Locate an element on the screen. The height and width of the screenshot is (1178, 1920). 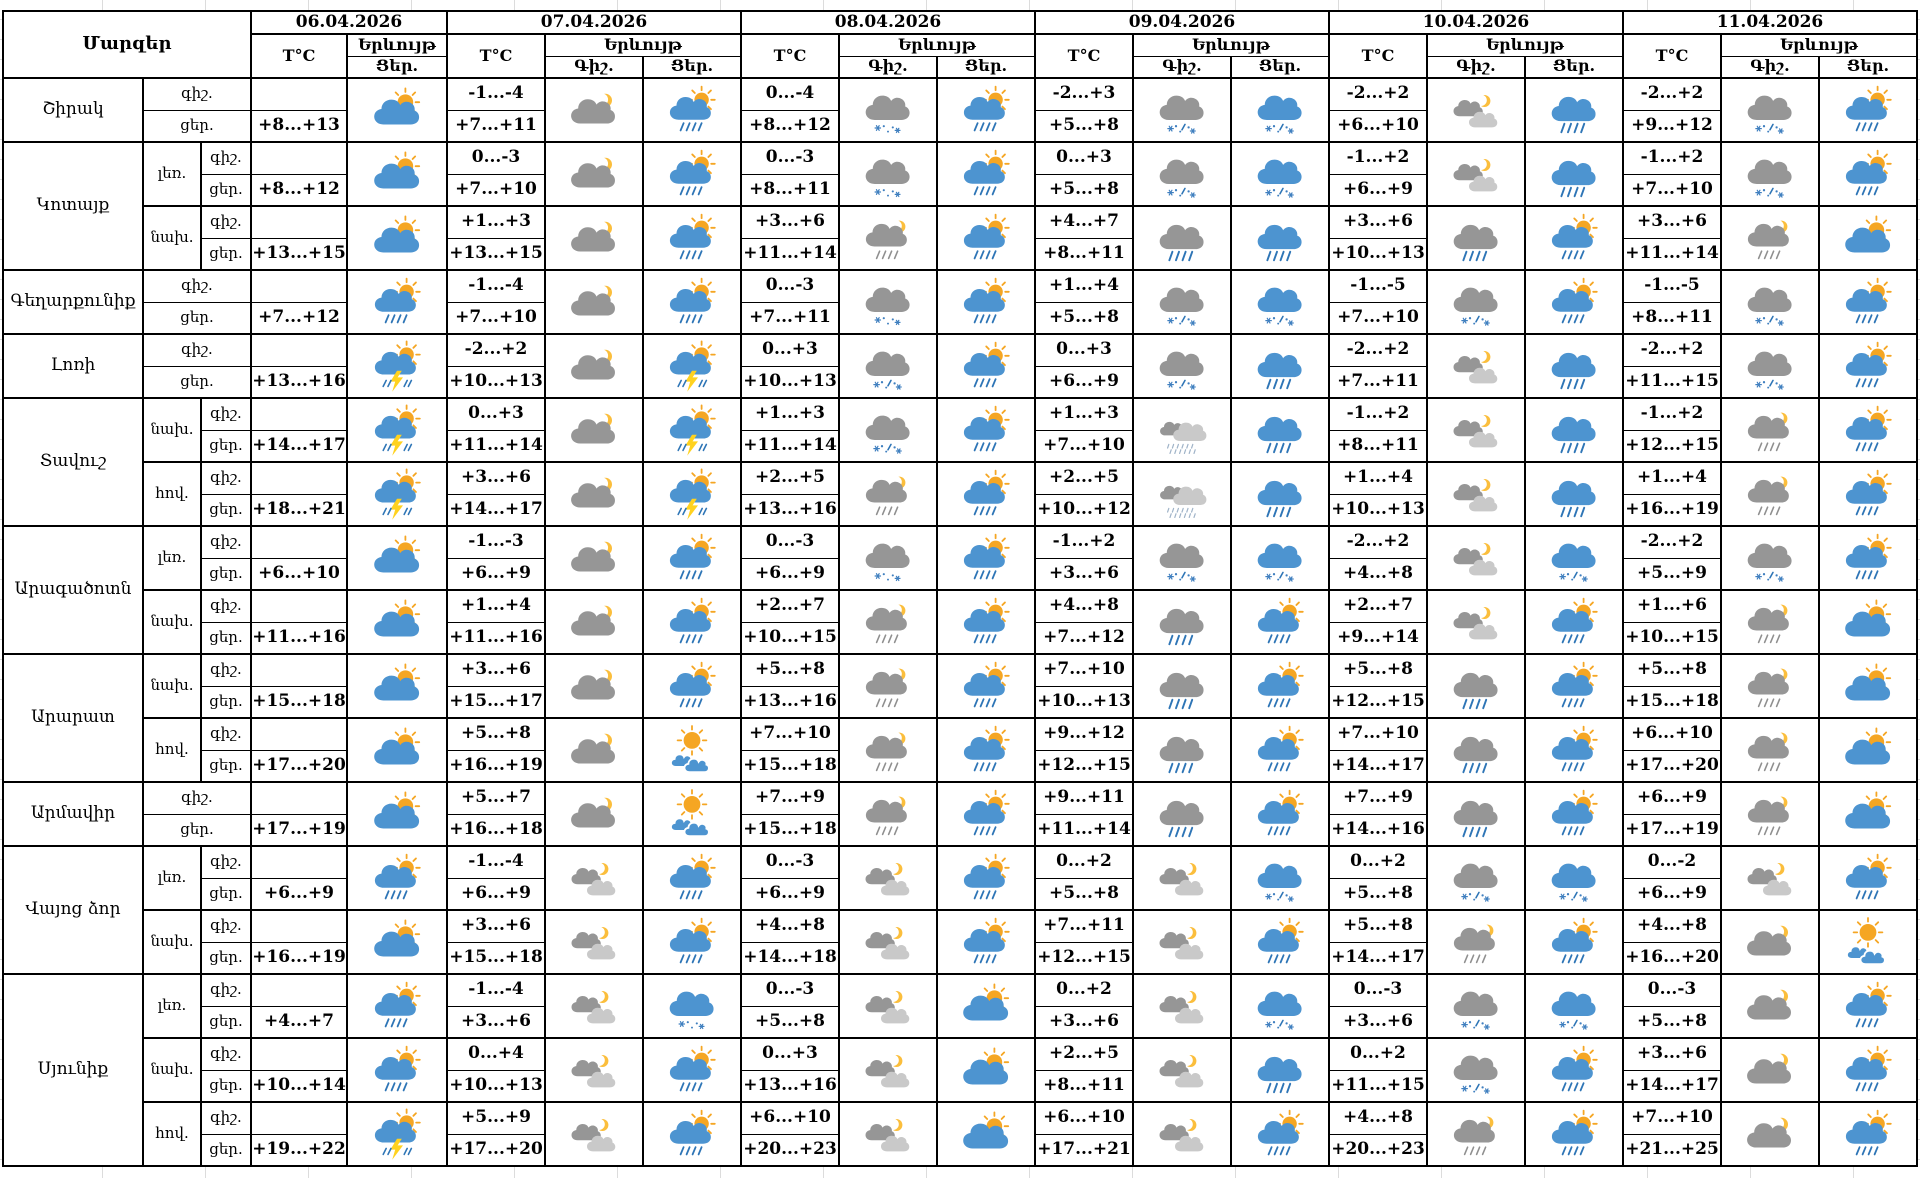
subregion-label: լեռ. is located at coordinates (172, 1006).